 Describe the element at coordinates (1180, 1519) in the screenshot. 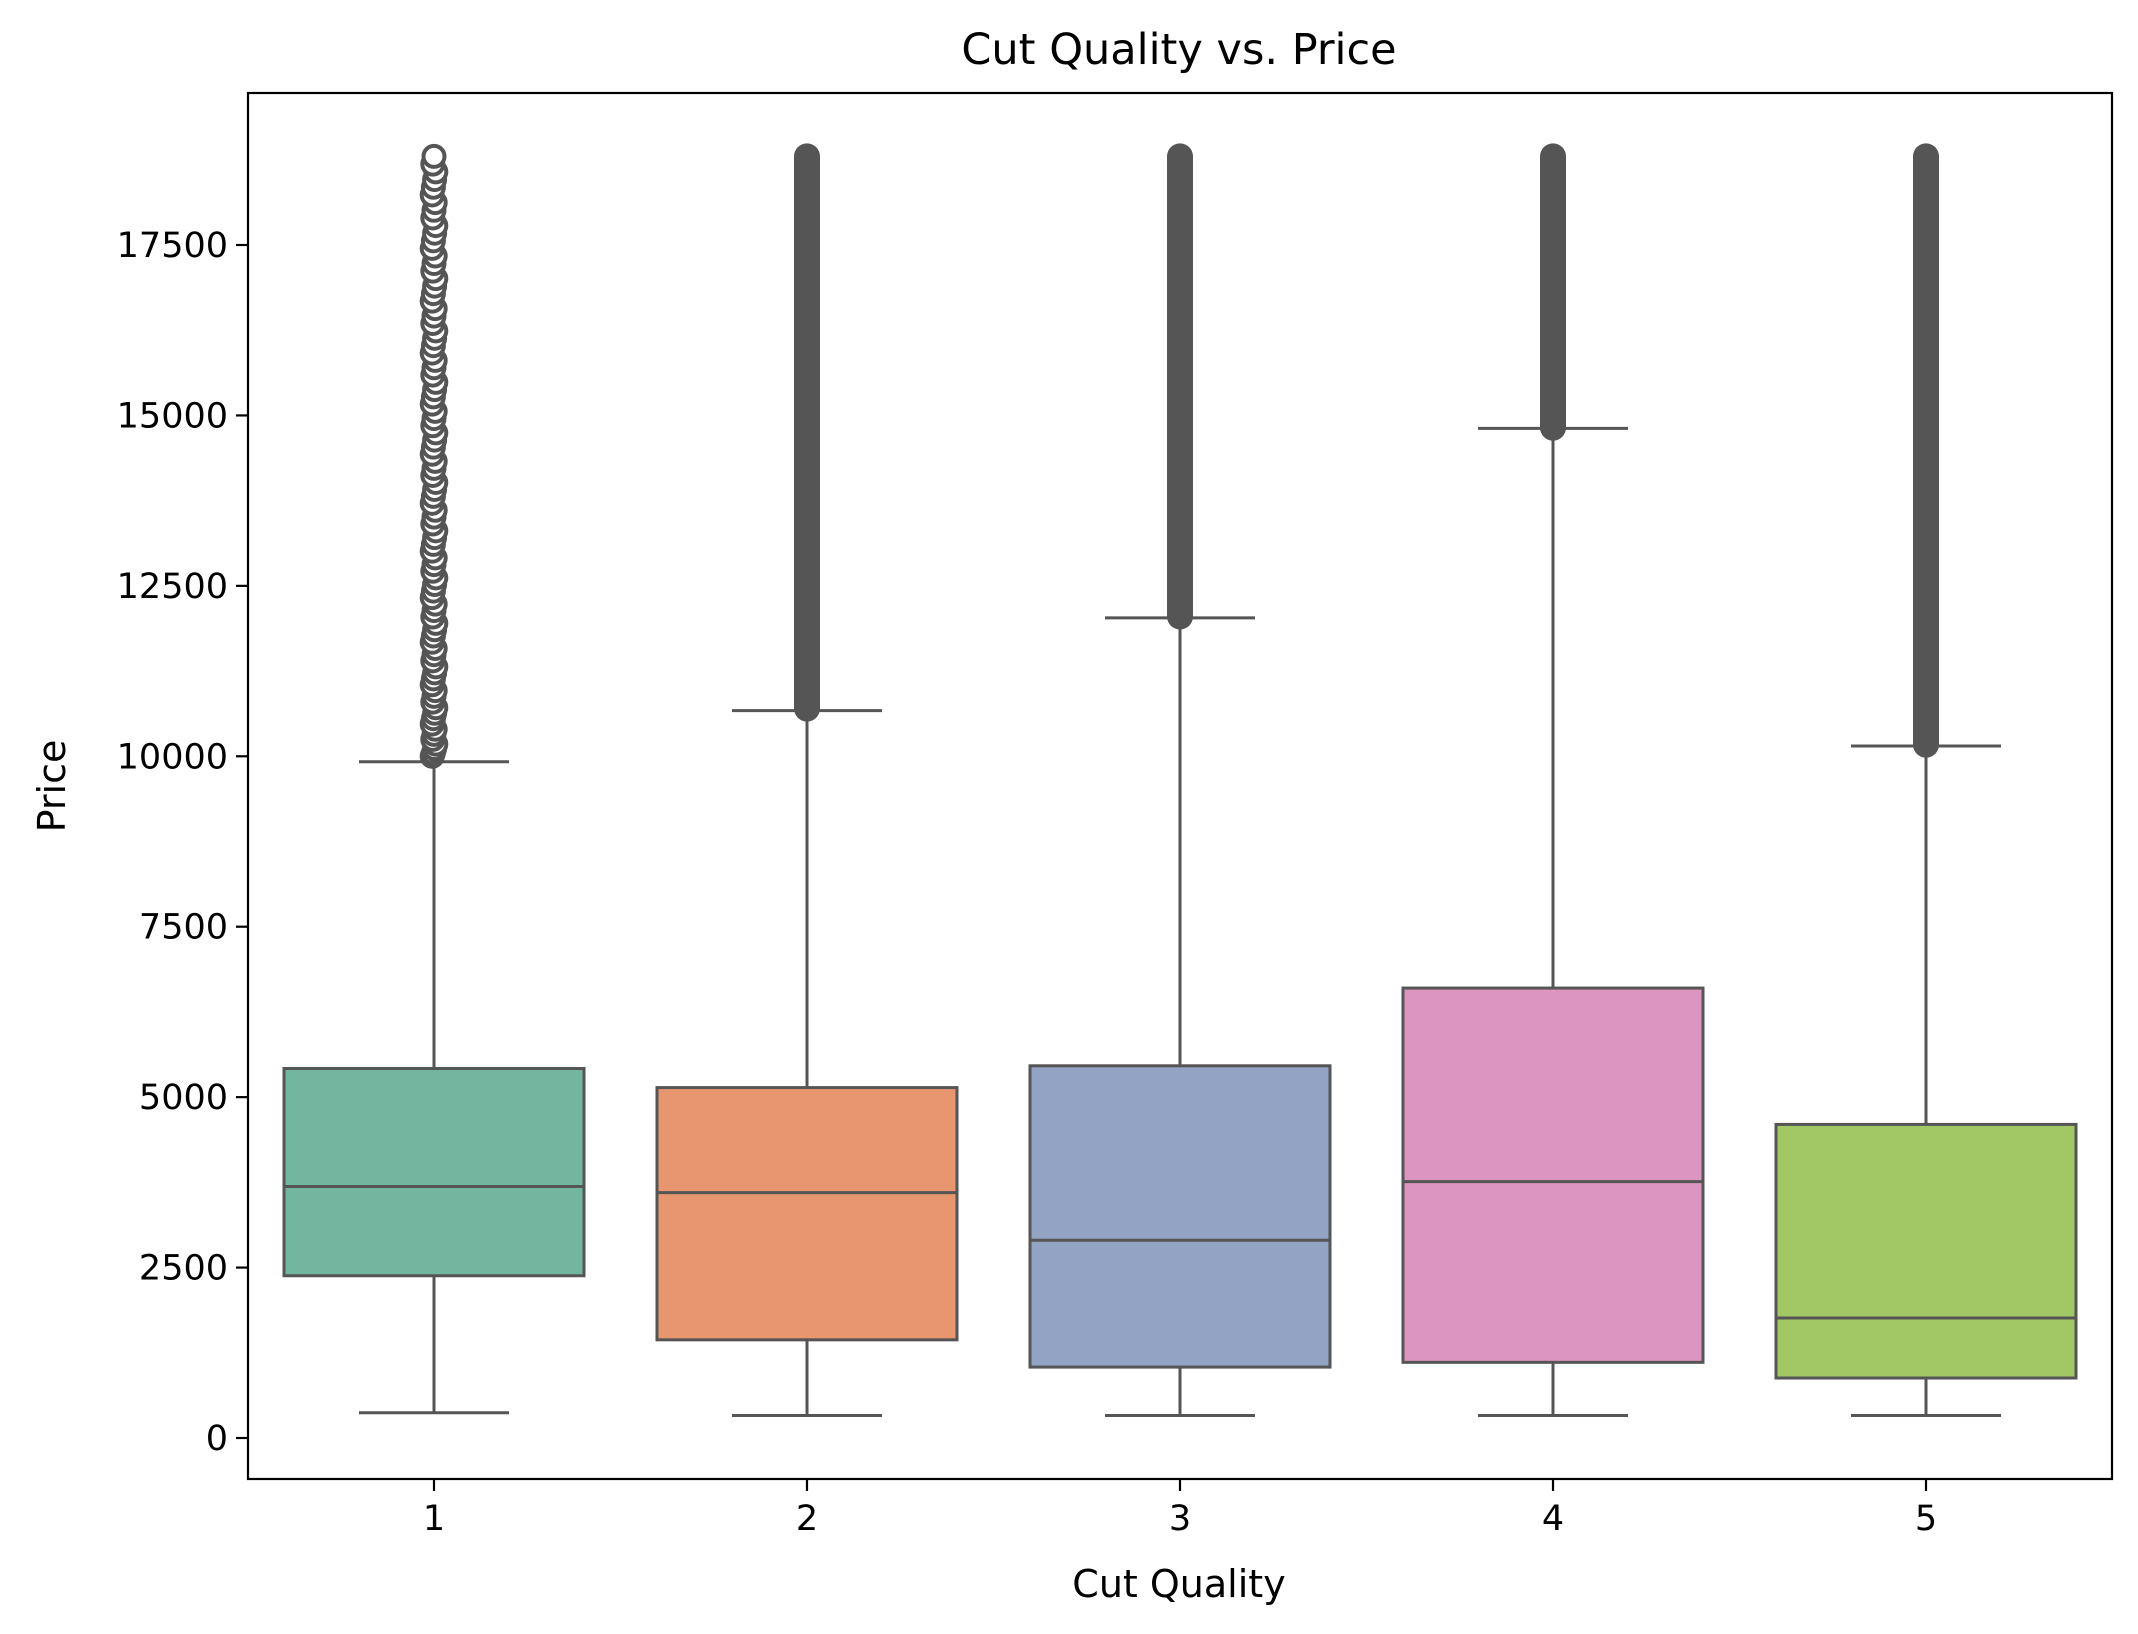

I see `x-tick-label: 3` at that location.